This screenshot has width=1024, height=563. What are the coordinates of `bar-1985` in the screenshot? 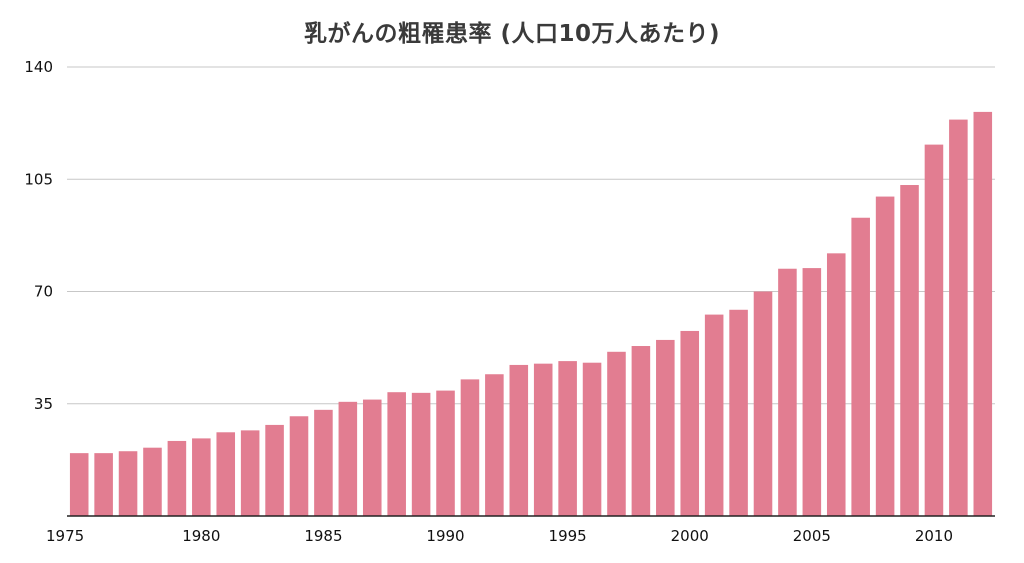 It's located at (323, 462).